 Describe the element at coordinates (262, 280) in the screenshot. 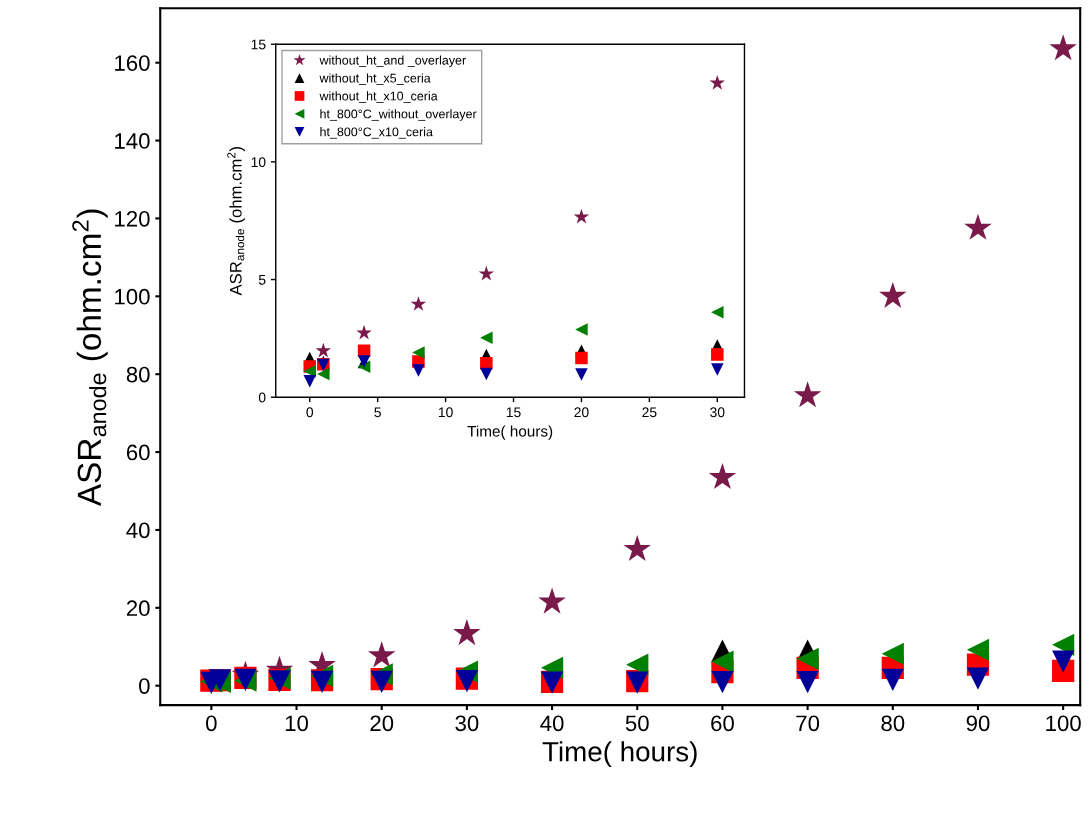

I see `y-tick-label: 5` at that location.